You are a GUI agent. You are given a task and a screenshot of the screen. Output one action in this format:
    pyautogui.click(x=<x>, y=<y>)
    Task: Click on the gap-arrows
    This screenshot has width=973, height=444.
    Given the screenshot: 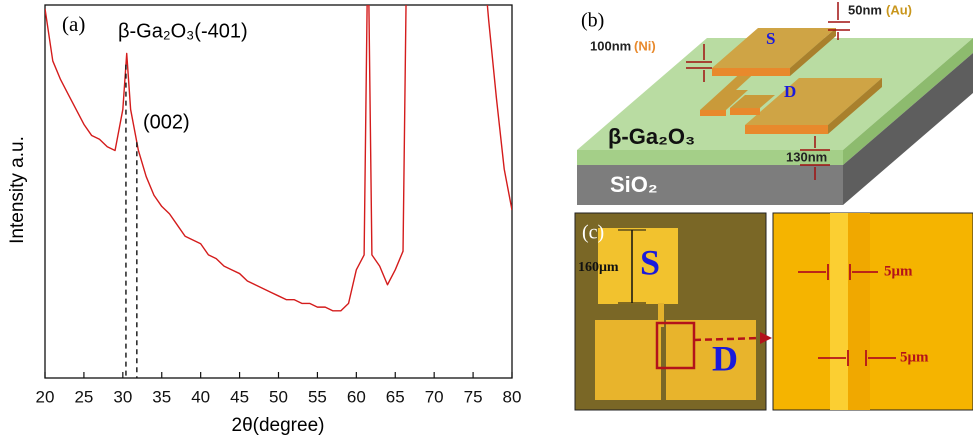 What is the action you would take?
    pyautogui.click(x=847, y=315)
    